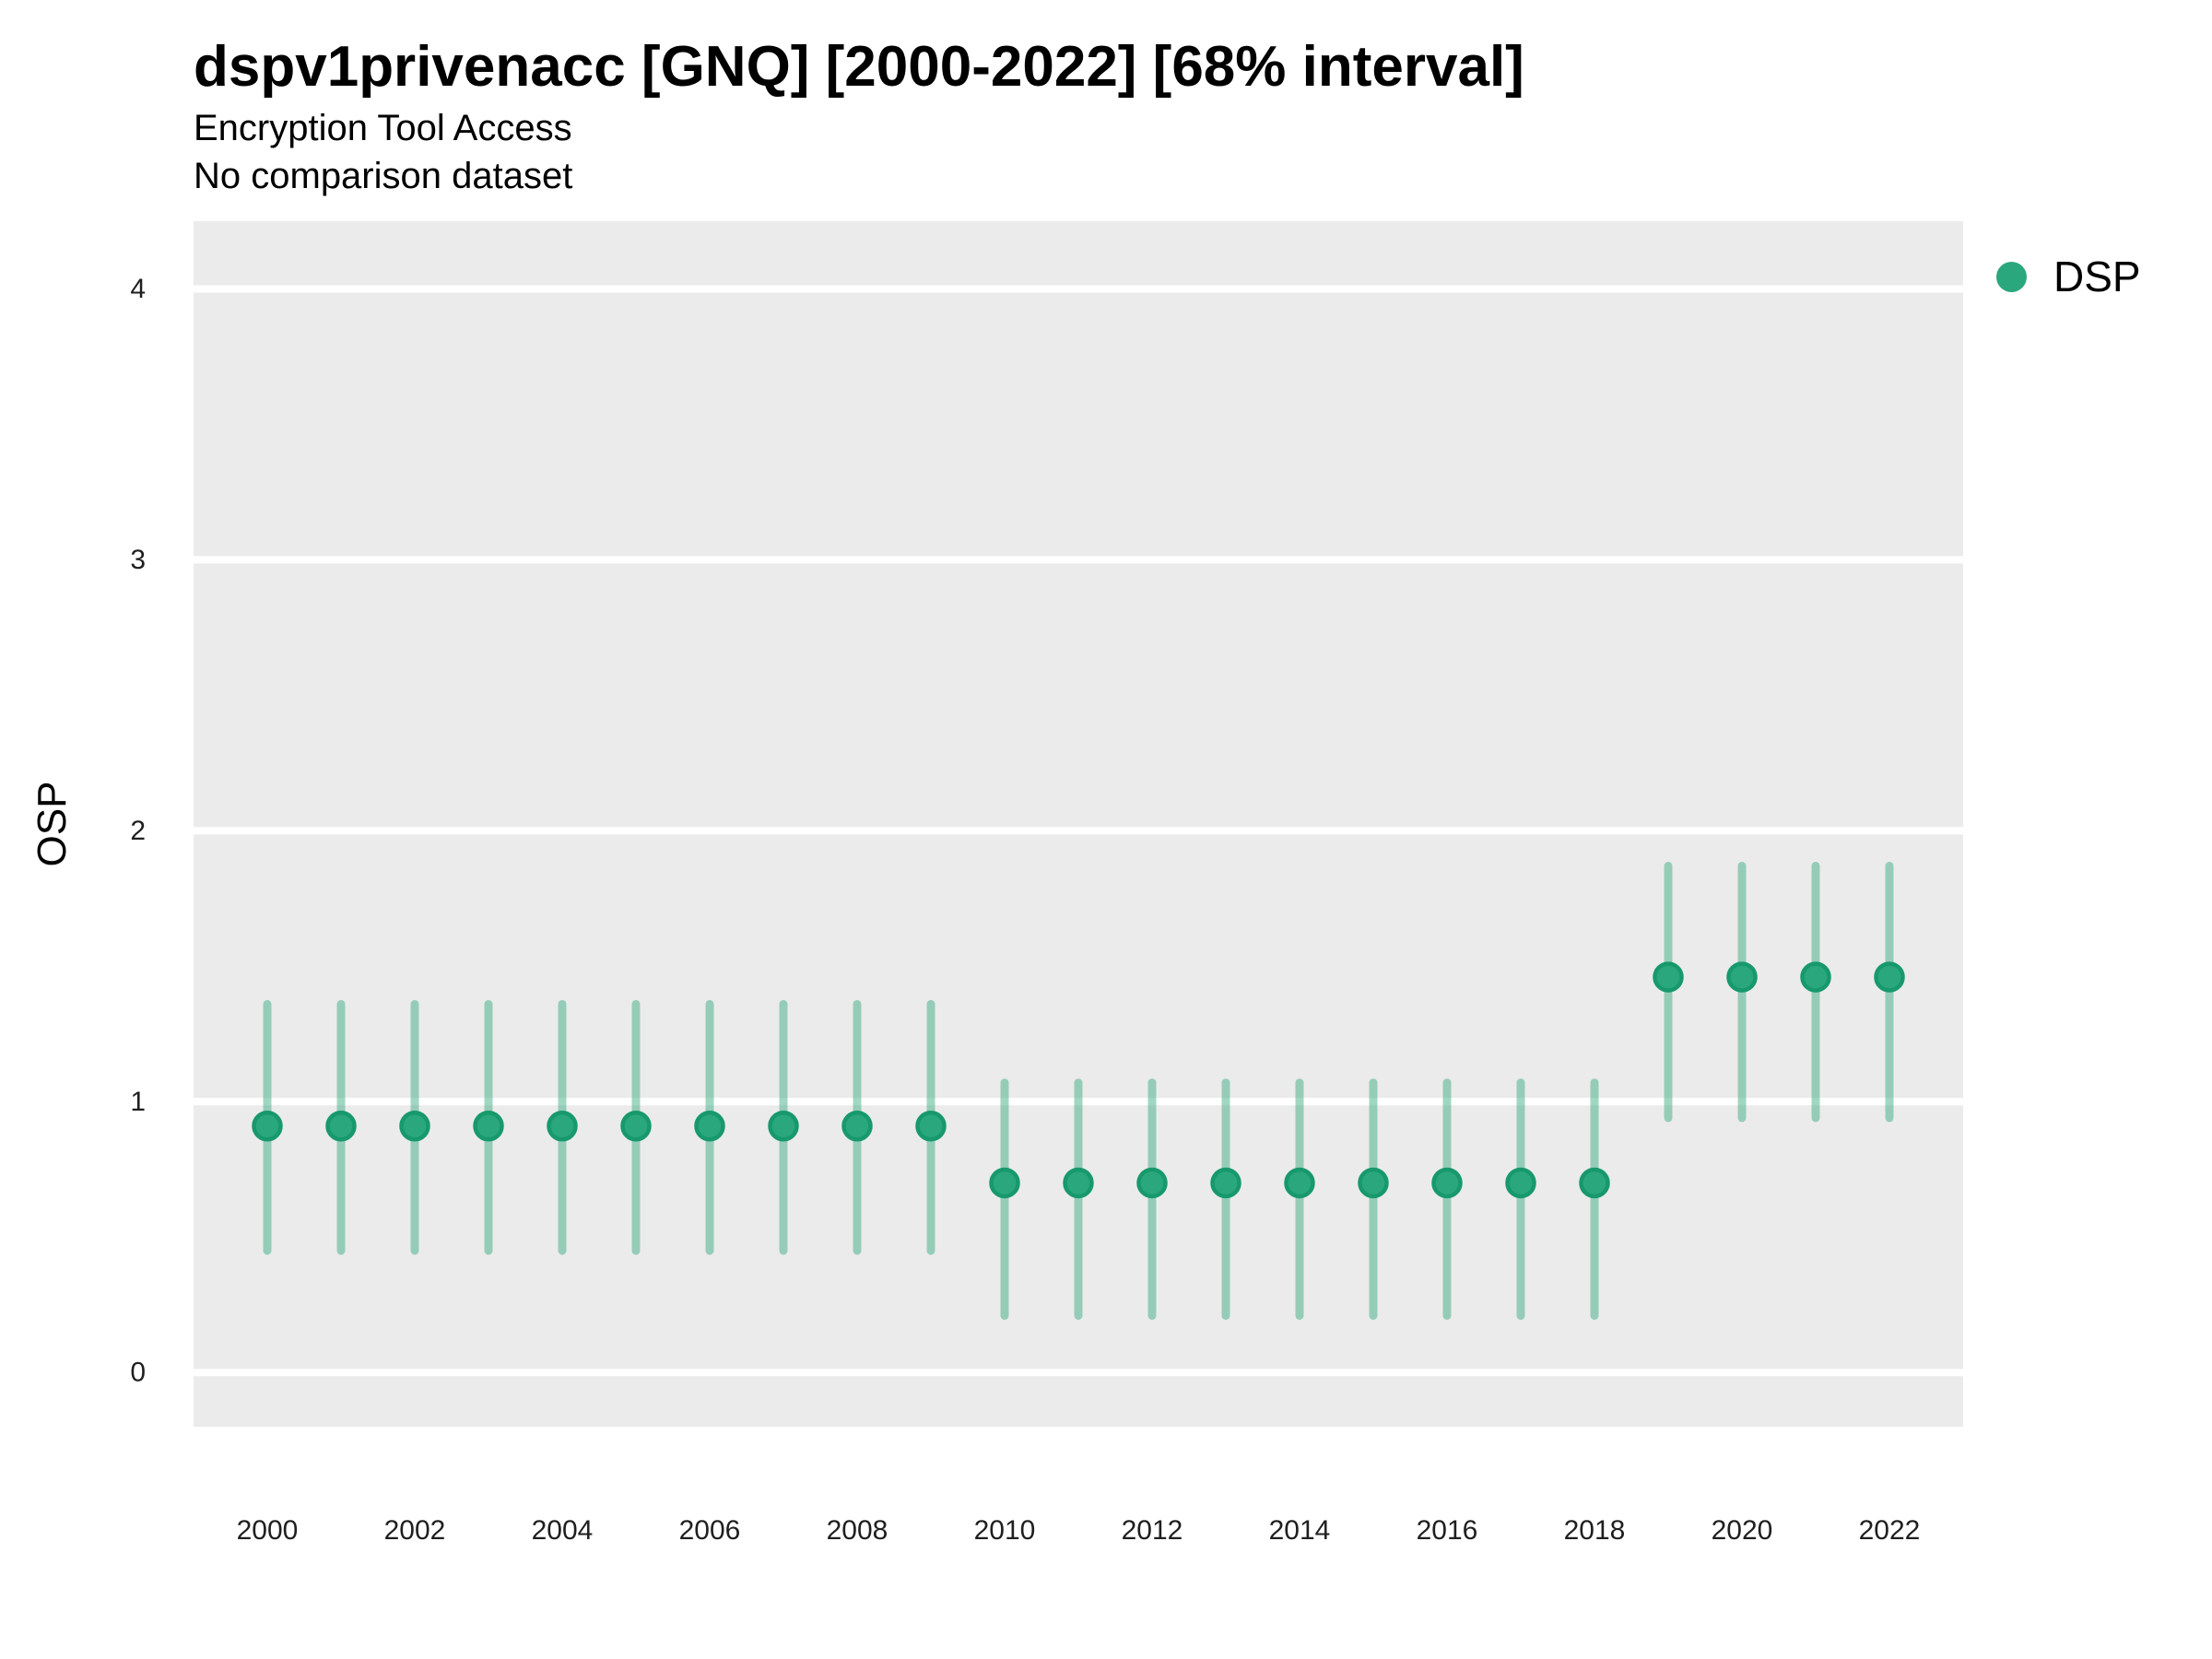  Describe the element at coordinates (138, 289) in the screenshot. I see `y-tick-label: 4` at that location.